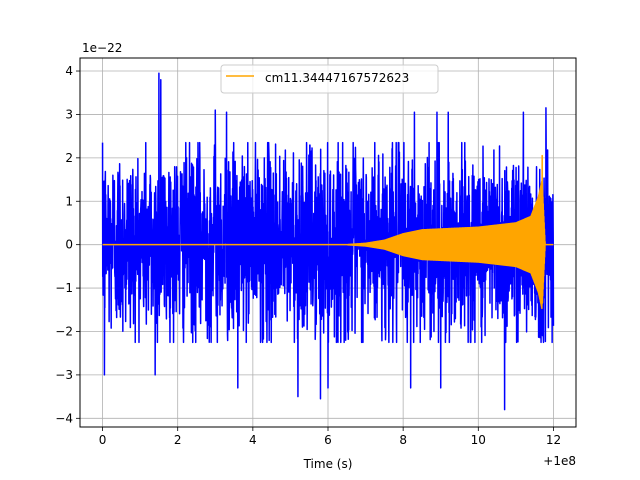 The width and height of the screenshot is (640, 480). I want to click on legend-box, so click(329, 79).